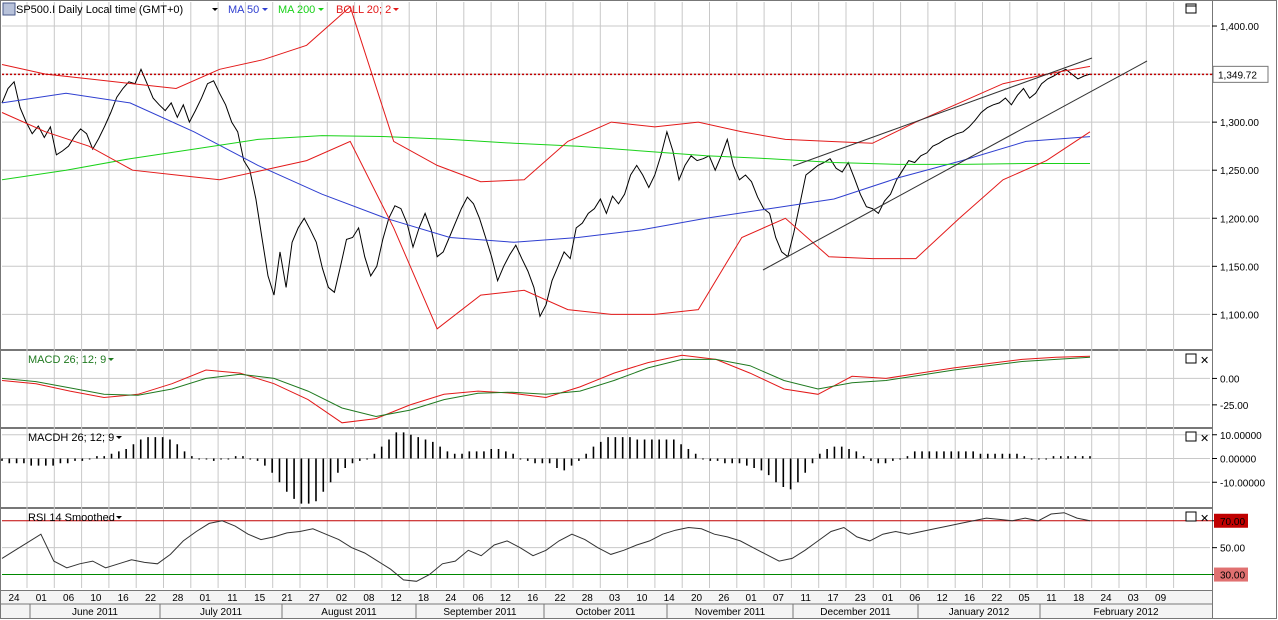 This screenshot has height=620, width=1278. Describe the element at coordinates (96, 598) in the screenshot. I see `date-tick-label: 10` at that location.